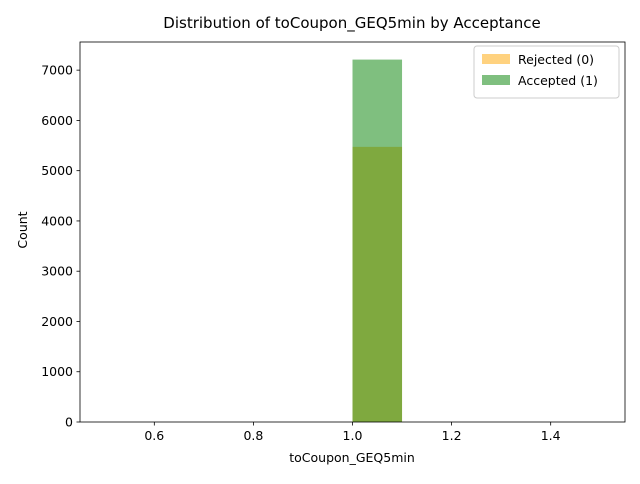 The image size is (640, 484). I want to click on legend: Rejected (0) Accepted (1), so click(546, 72).